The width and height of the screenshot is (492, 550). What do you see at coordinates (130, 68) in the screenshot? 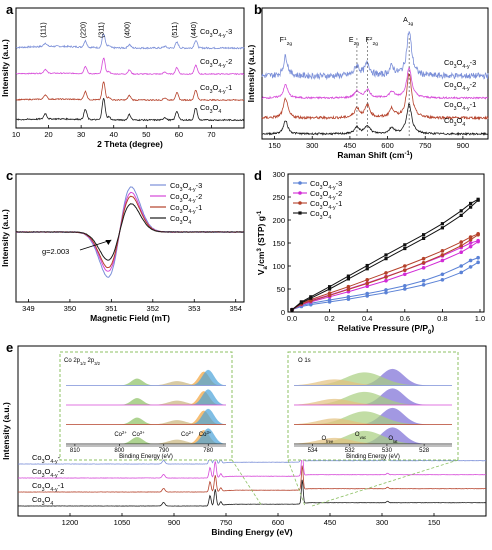
I see `panel-a-frame` at bounding box center [130, 68].